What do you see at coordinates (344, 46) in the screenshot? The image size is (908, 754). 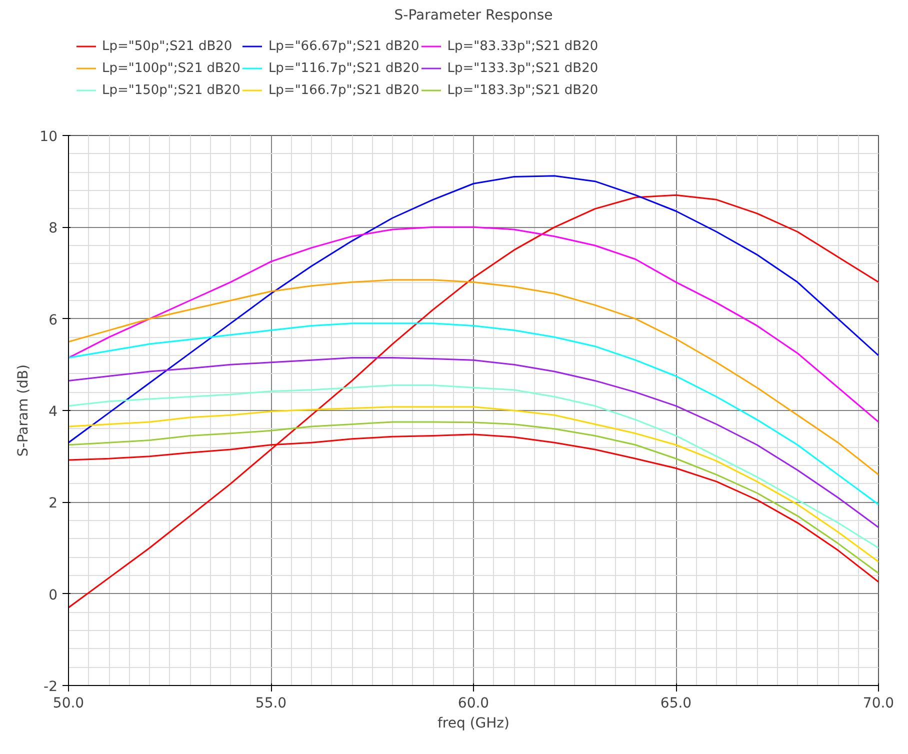 I see `legend-label: Lp="66.67p";S21 dB20` at bounding box center [344, 46].